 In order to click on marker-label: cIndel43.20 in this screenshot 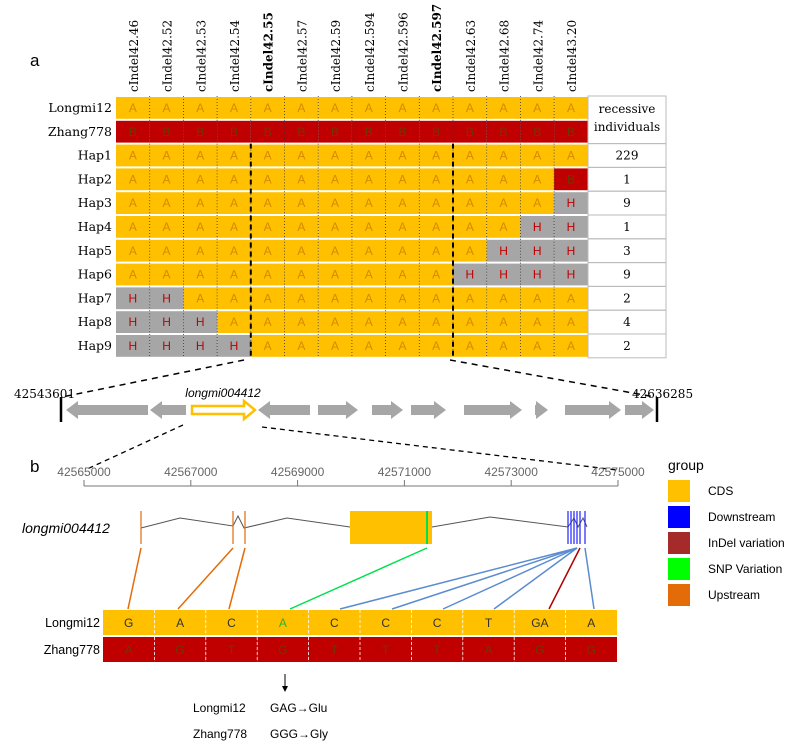, I will do `click(572, 56)`.